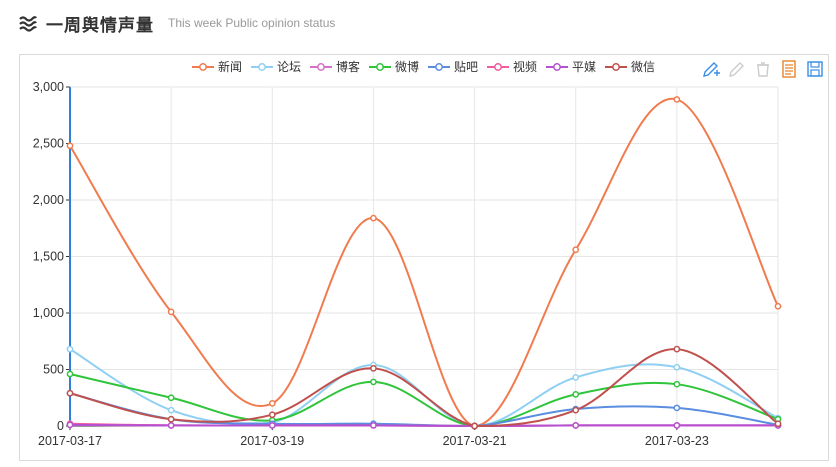 The height and width of the screenshot is (467, 836). Describe the element at coordinates (525, 66) in the screenshot. I see `legend-label: 视频` at that location.